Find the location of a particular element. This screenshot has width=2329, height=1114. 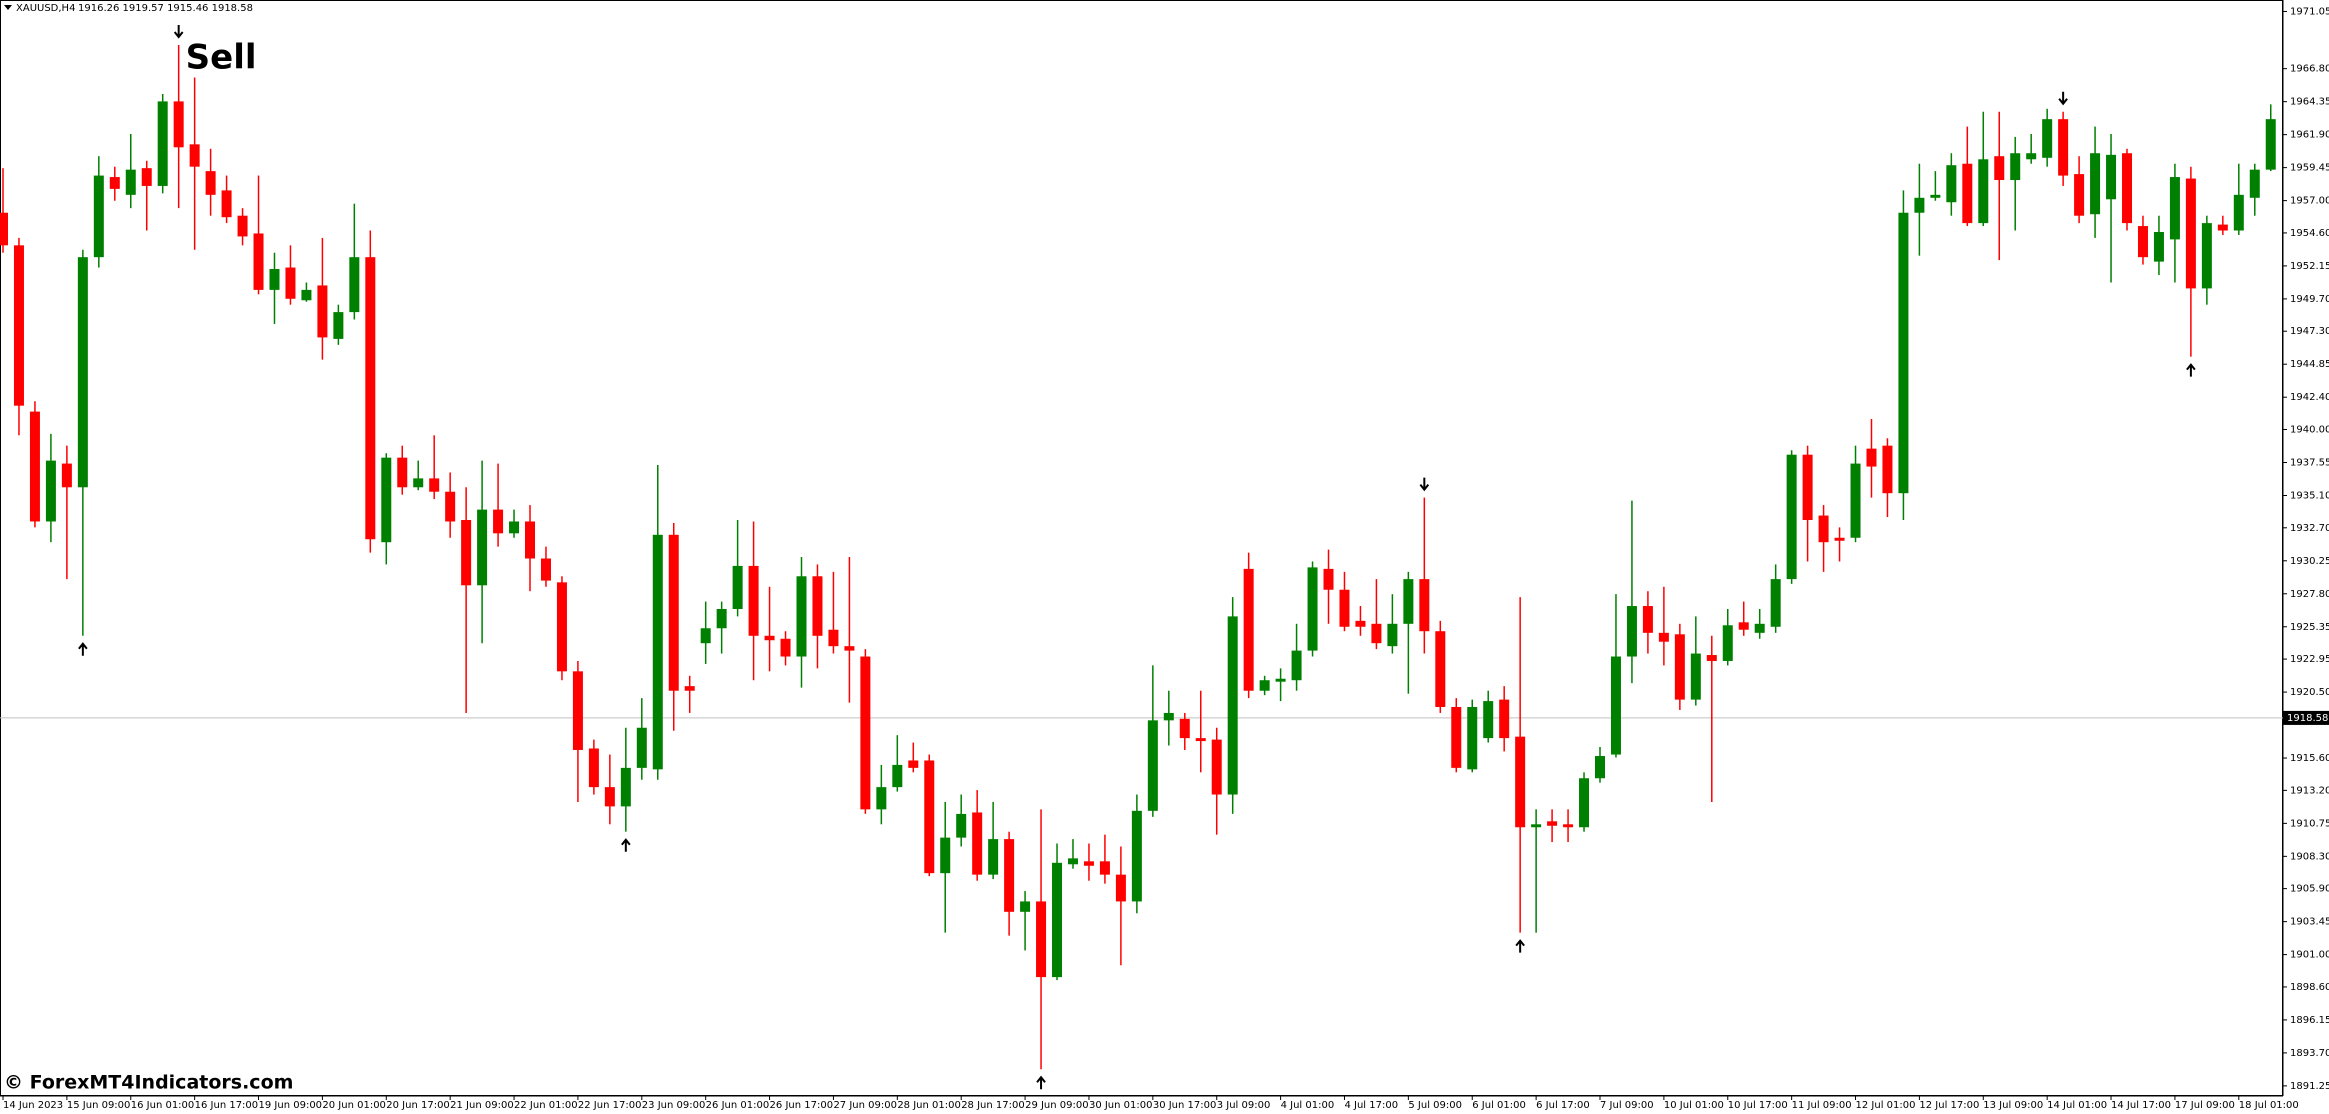

x-tick-label: 10 Jul 17:00 is located at coordinates (1758, 1105).